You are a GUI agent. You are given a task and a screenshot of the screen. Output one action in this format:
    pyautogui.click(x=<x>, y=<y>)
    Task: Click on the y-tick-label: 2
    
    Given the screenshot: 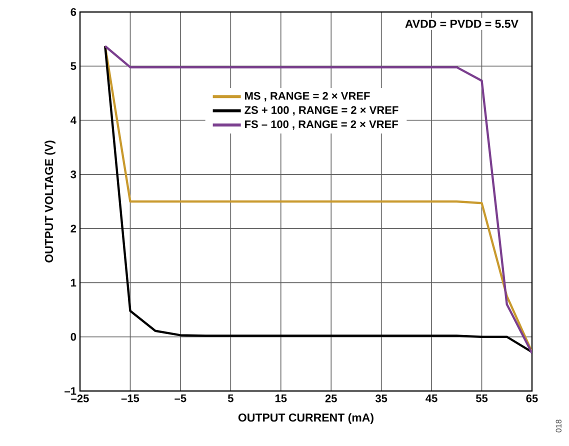 What is the action you would take?
    pyautogui.click(x=73, y=228)
    